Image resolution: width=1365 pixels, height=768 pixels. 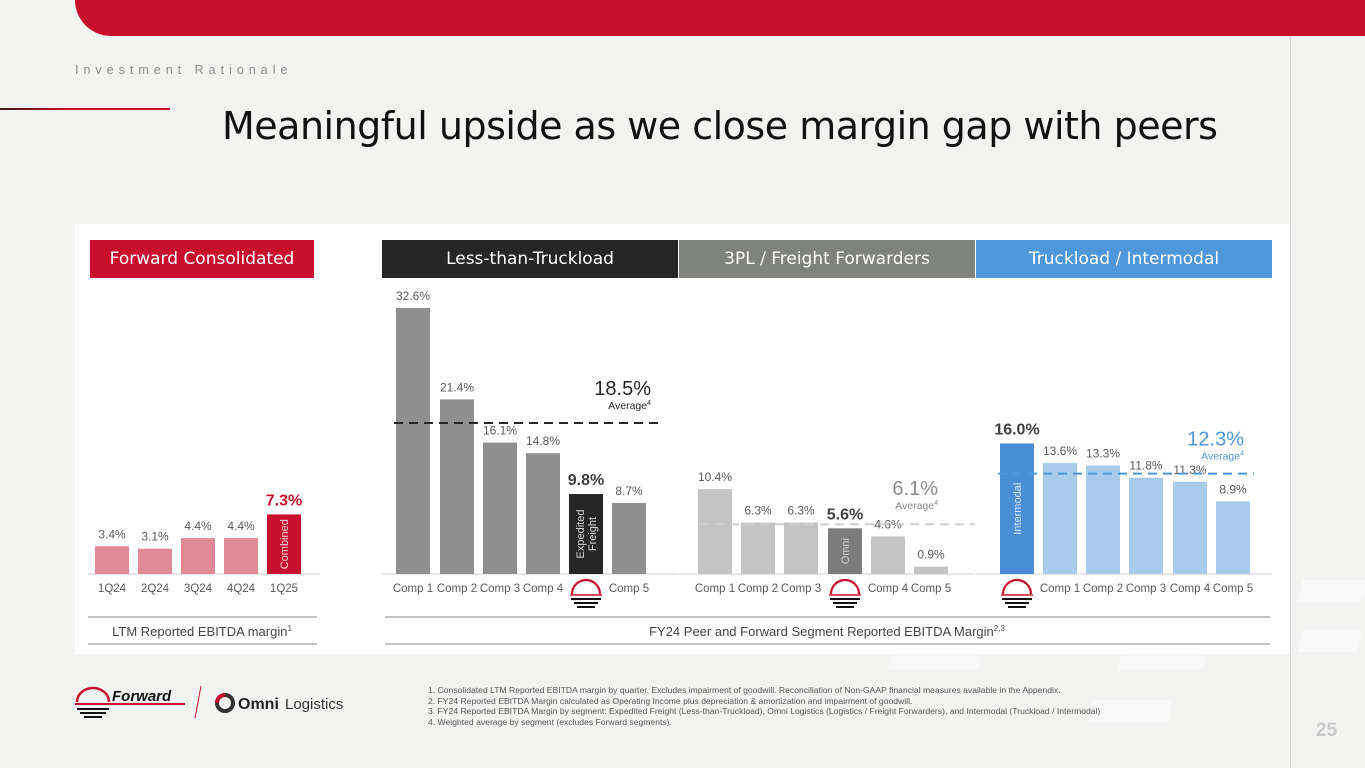 I want to click on omni-logo: Omni Logistics, so click(x=279, y=703).